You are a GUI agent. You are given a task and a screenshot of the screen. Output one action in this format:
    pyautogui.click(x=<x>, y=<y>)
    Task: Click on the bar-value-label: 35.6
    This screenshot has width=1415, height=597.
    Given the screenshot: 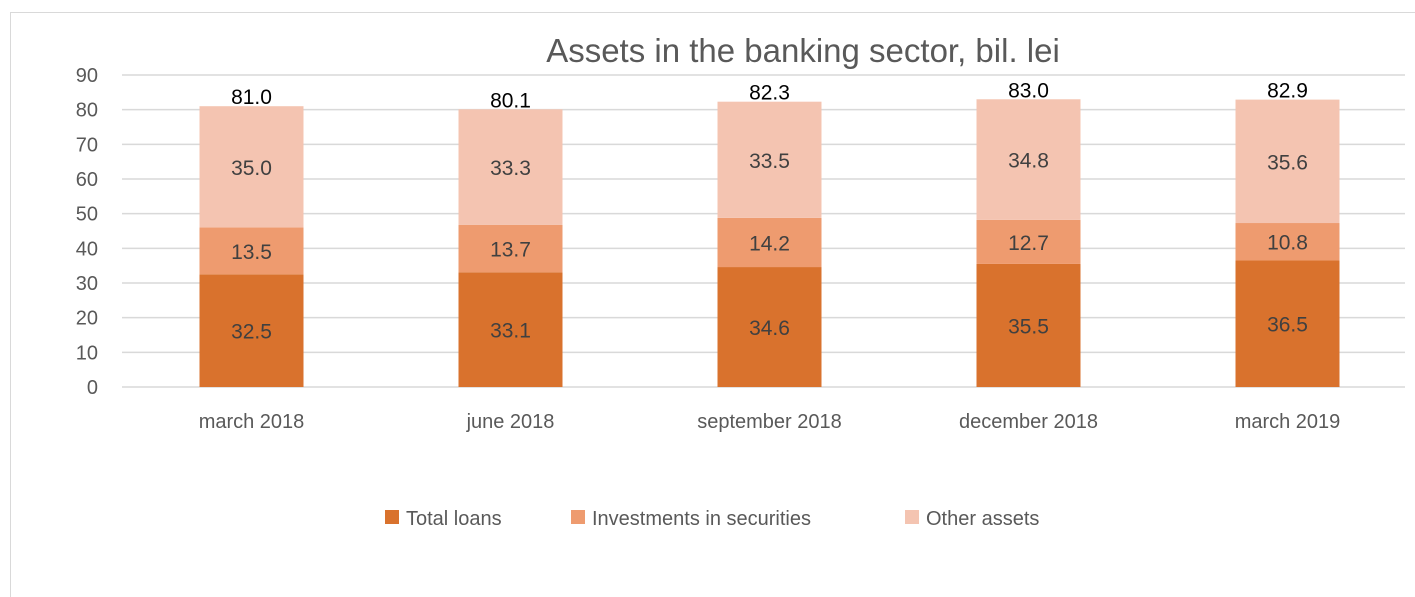 What is the action you would take?
    pyautogui.click(x=1287, y=162)
    